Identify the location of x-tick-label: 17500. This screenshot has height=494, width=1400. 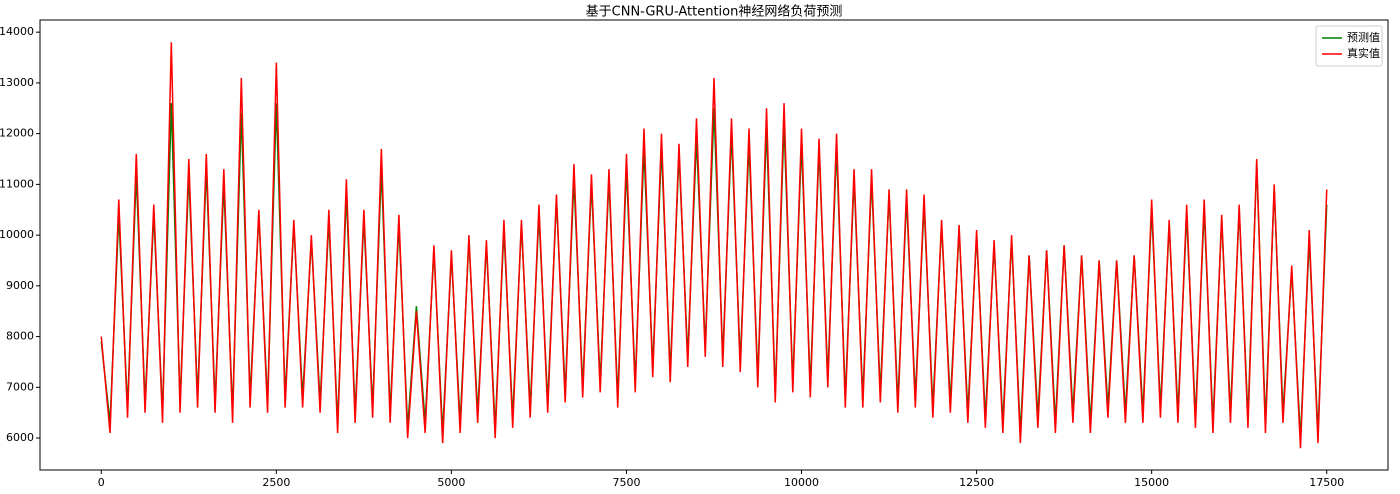
(1326, 482).